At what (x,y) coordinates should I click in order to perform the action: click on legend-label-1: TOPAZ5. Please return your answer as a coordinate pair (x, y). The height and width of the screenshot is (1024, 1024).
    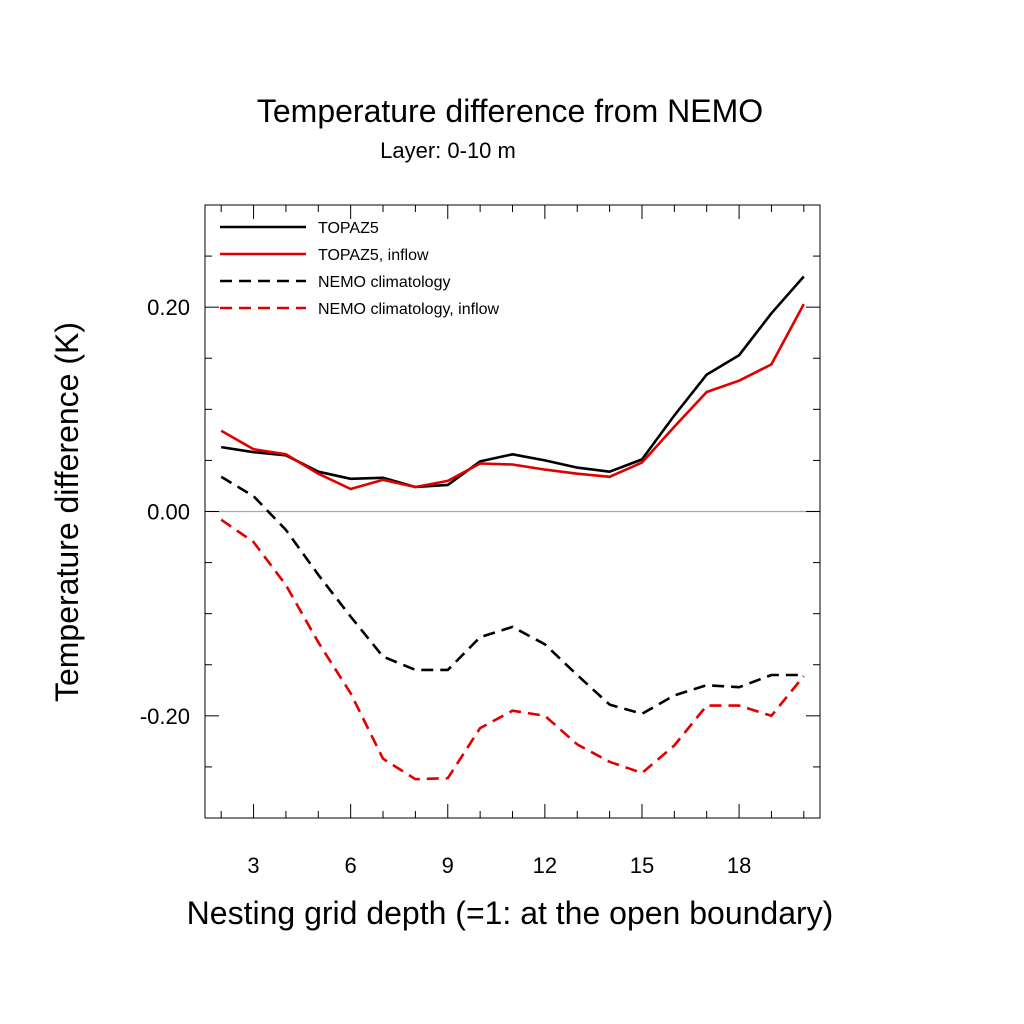
    Looking at the image, I should click on (348, 228).